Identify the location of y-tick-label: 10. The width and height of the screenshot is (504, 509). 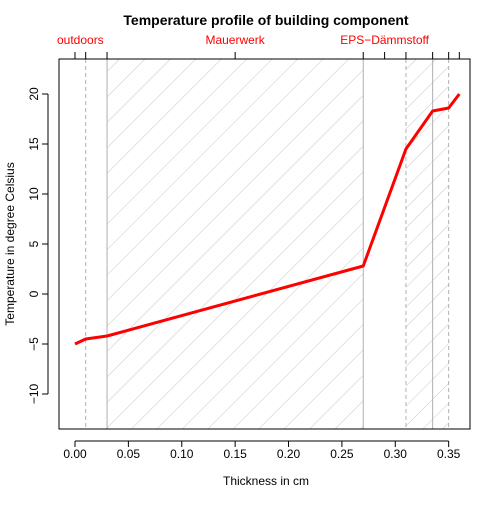
(34, 194).